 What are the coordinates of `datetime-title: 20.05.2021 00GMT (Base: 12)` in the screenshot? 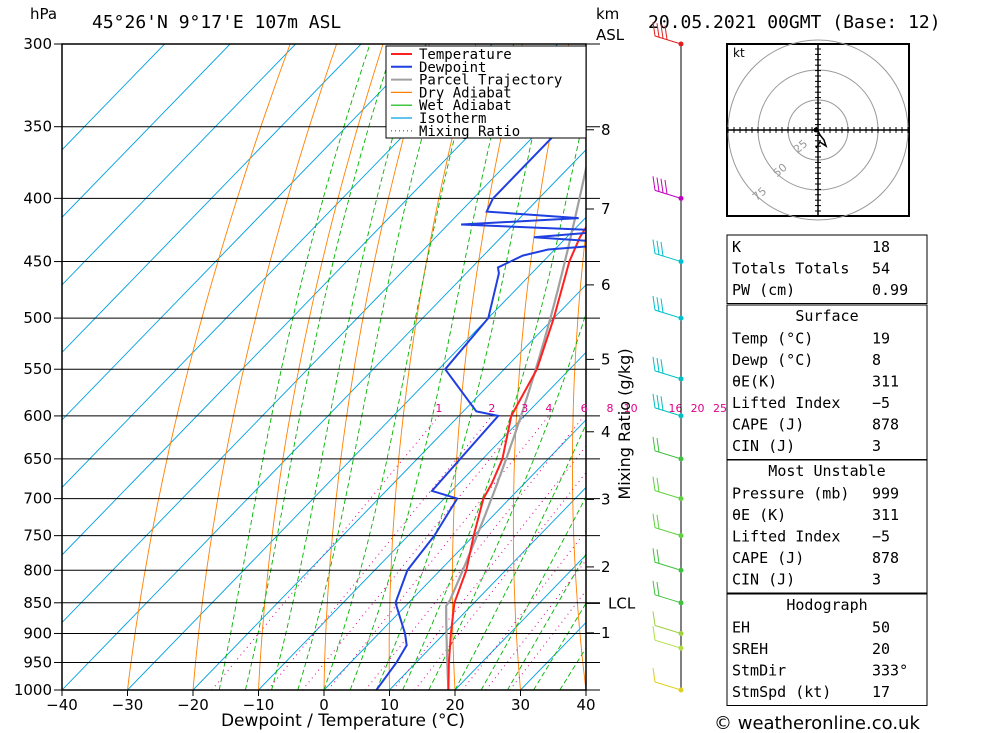 It's located at (794, 22).